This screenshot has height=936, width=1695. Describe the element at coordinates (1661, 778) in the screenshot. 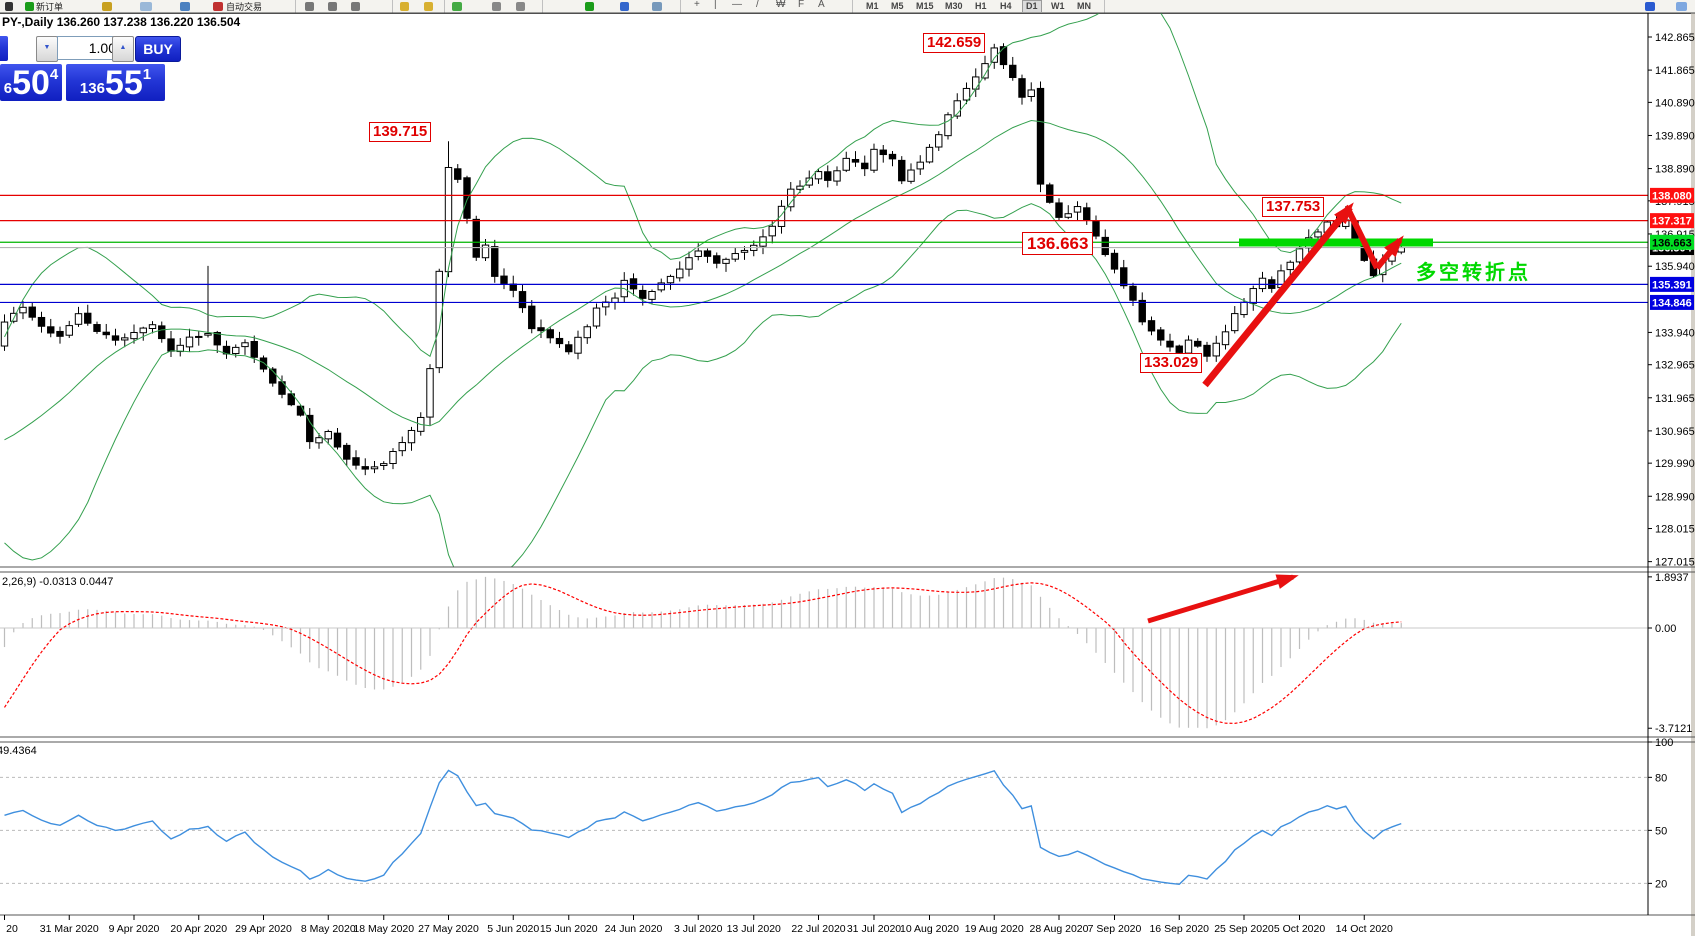

I see `svg-text: 80` at that location.